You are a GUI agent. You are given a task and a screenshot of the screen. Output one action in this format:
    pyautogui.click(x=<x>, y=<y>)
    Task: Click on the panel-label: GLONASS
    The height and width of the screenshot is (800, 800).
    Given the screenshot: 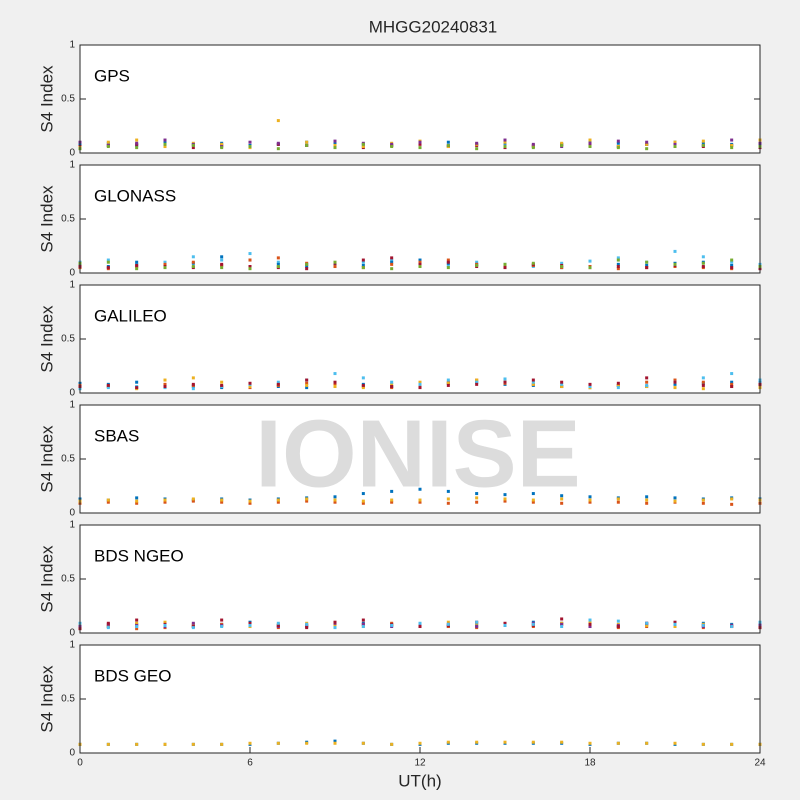 What is the action you would take?
    pyautogui.click(x=135, y=195)
    